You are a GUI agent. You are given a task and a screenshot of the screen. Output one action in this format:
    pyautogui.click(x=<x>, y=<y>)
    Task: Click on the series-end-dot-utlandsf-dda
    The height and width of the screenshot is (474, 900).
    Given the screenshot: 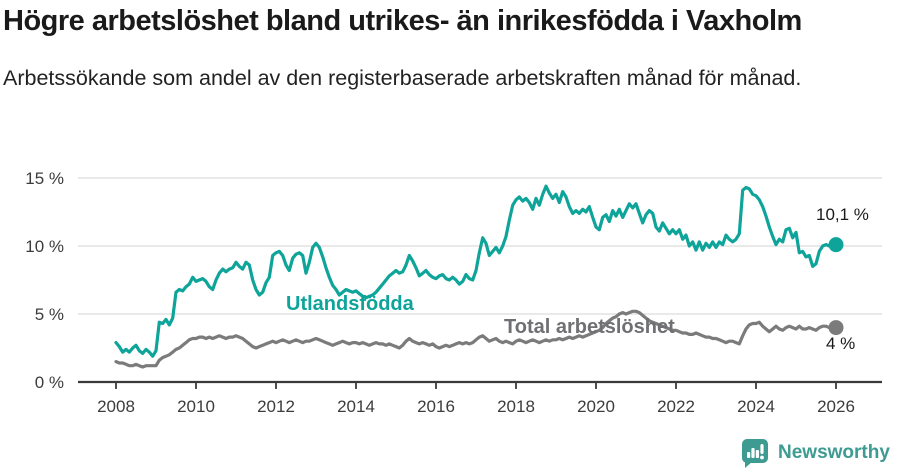 What is the action you would take?
    pyautogui.click(x=836, y=245)
    